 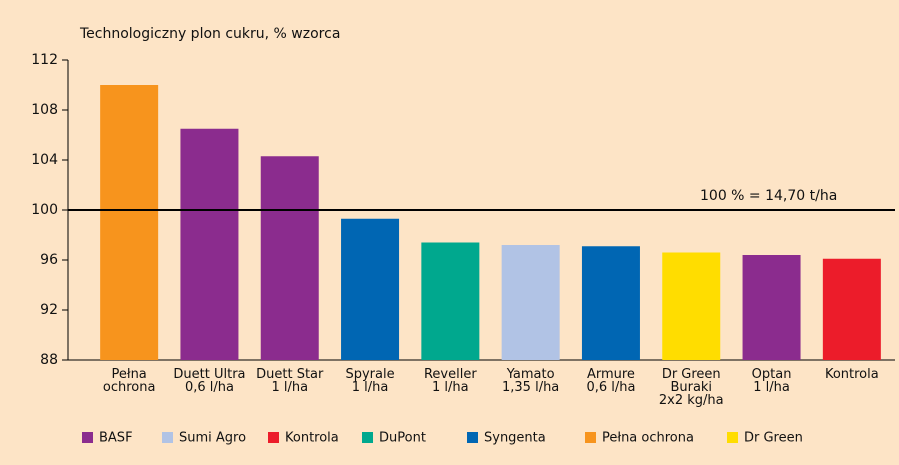 I want to click on x-tick-label-line: Spyrale, so click(x=369, y=374).